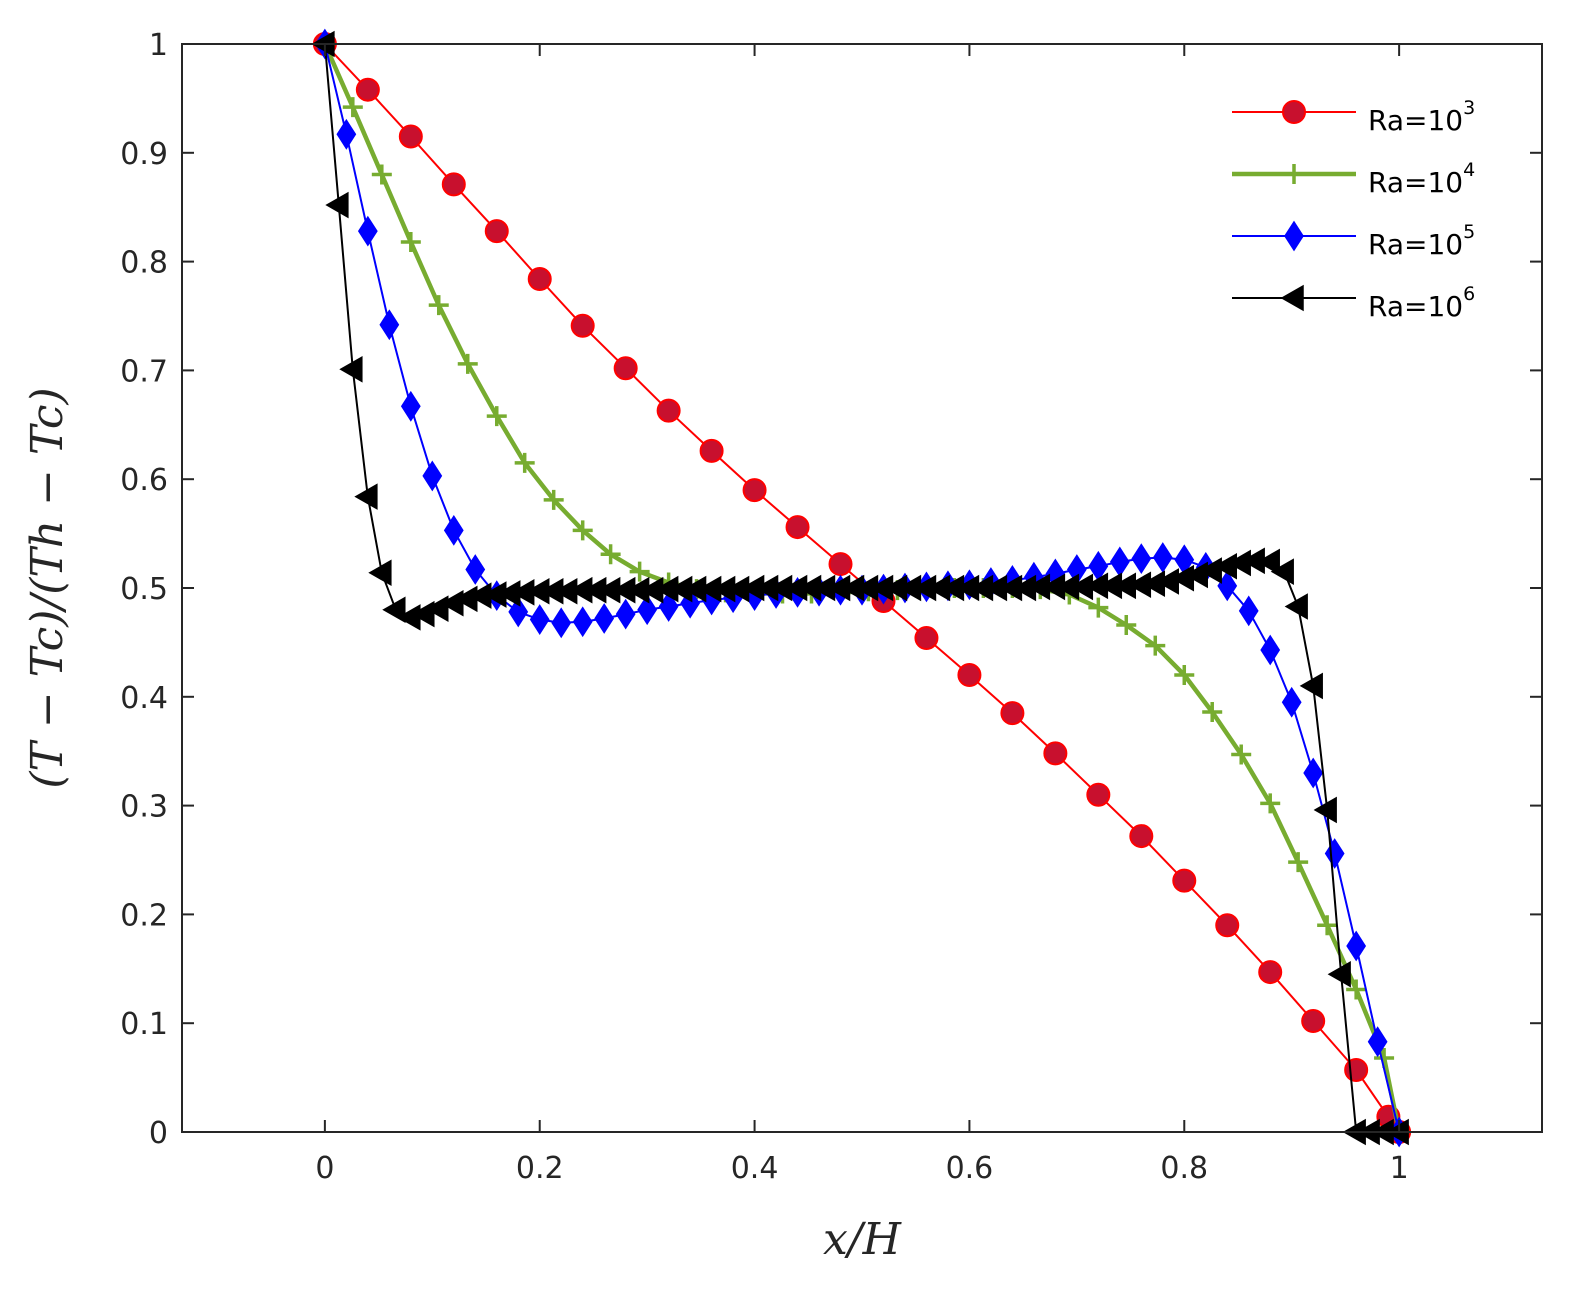 The image size is (1581, 1290). What do you see at coordinates (1421, 303) in the screenshot?
I see `legend-label-3: Ra=106` at bounding box center [1421, 303].